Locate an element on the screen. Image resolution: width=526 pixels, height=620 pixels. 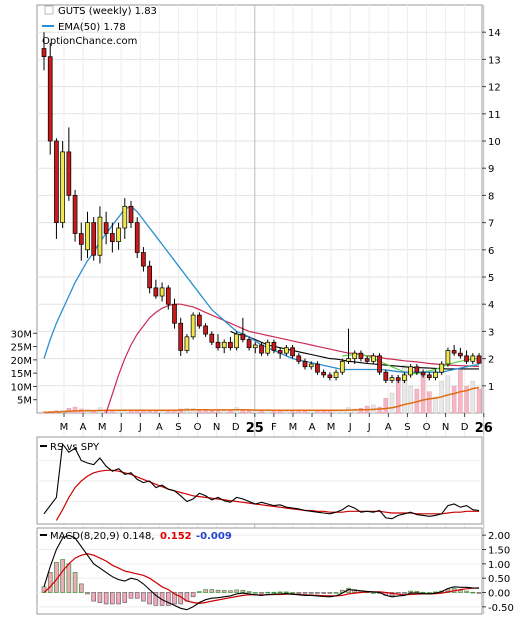
price-y-tick-label: 5 is located at coordinates (491, 278).